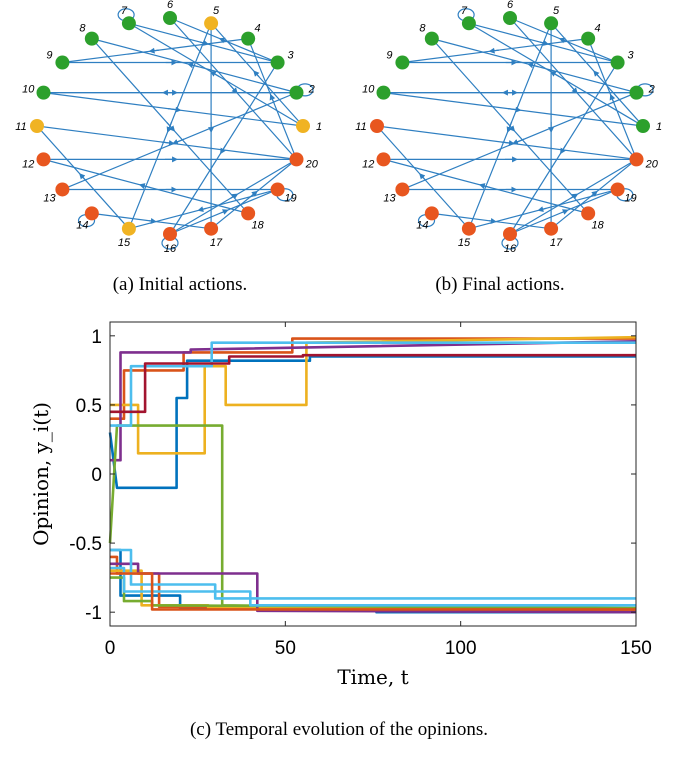 The width and height of the screenshot is (678, 760). I want to click on y-tick-label: -1, so click(93, 613).